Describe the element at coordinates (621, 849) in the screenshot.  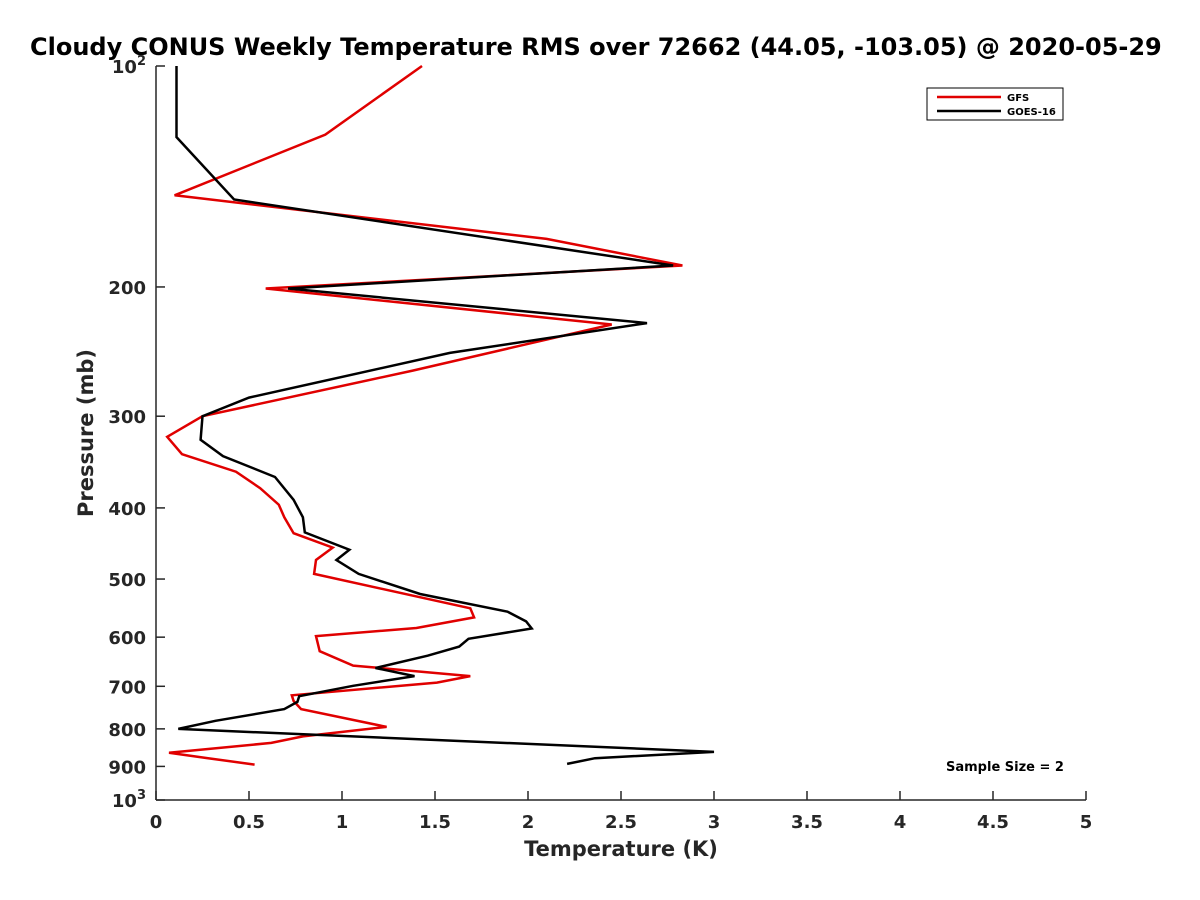
I see `x-axis-label: Temperature (K)` at that location.